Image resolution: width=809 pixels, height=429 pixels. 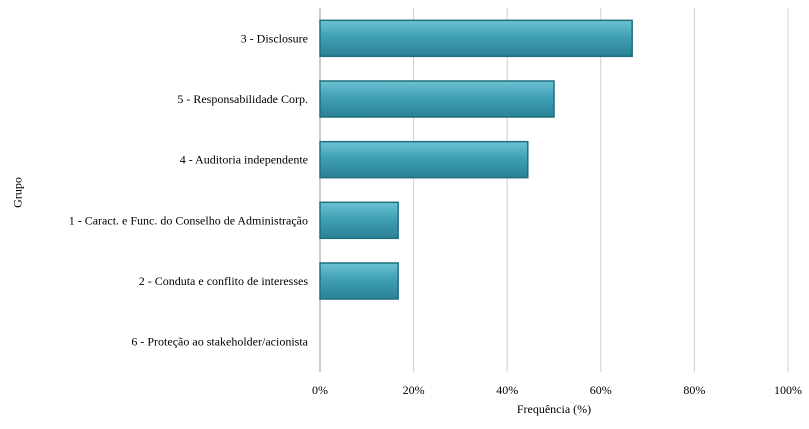 What do you see at coordinates (219, 342) in the screenshot?
I see `category-label: 6 - Proteção ao stakeholder/acionista` at bounding box center [219, 342].